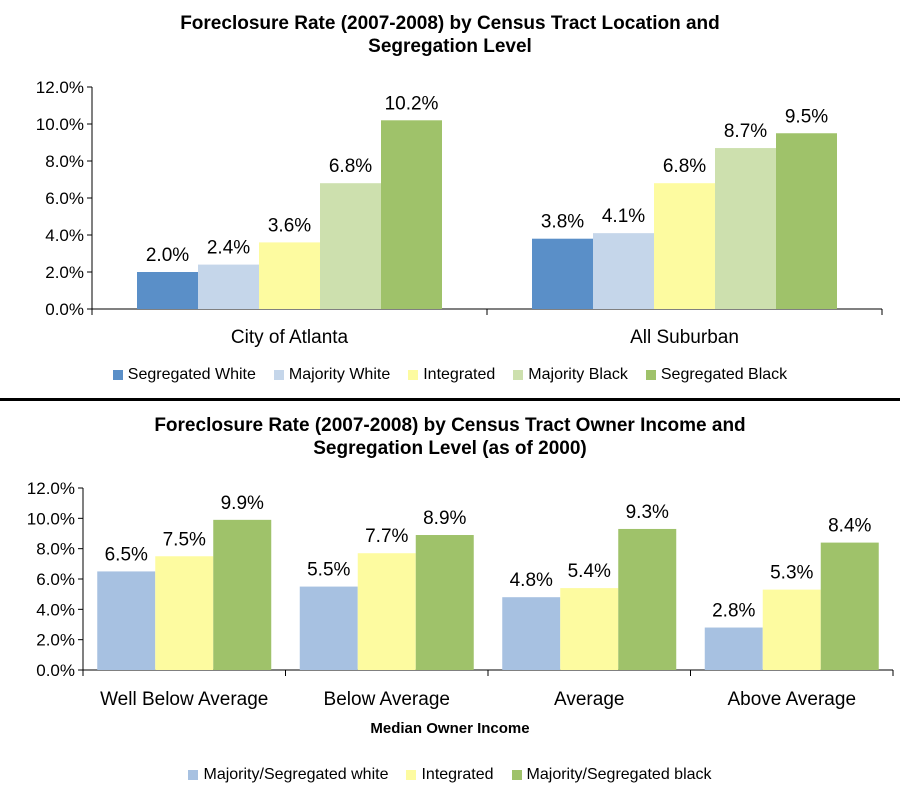 Image resolution: width=900 pixels, height=800 pixels. I want to click on x-tick-label: Average, so click(589, 699).